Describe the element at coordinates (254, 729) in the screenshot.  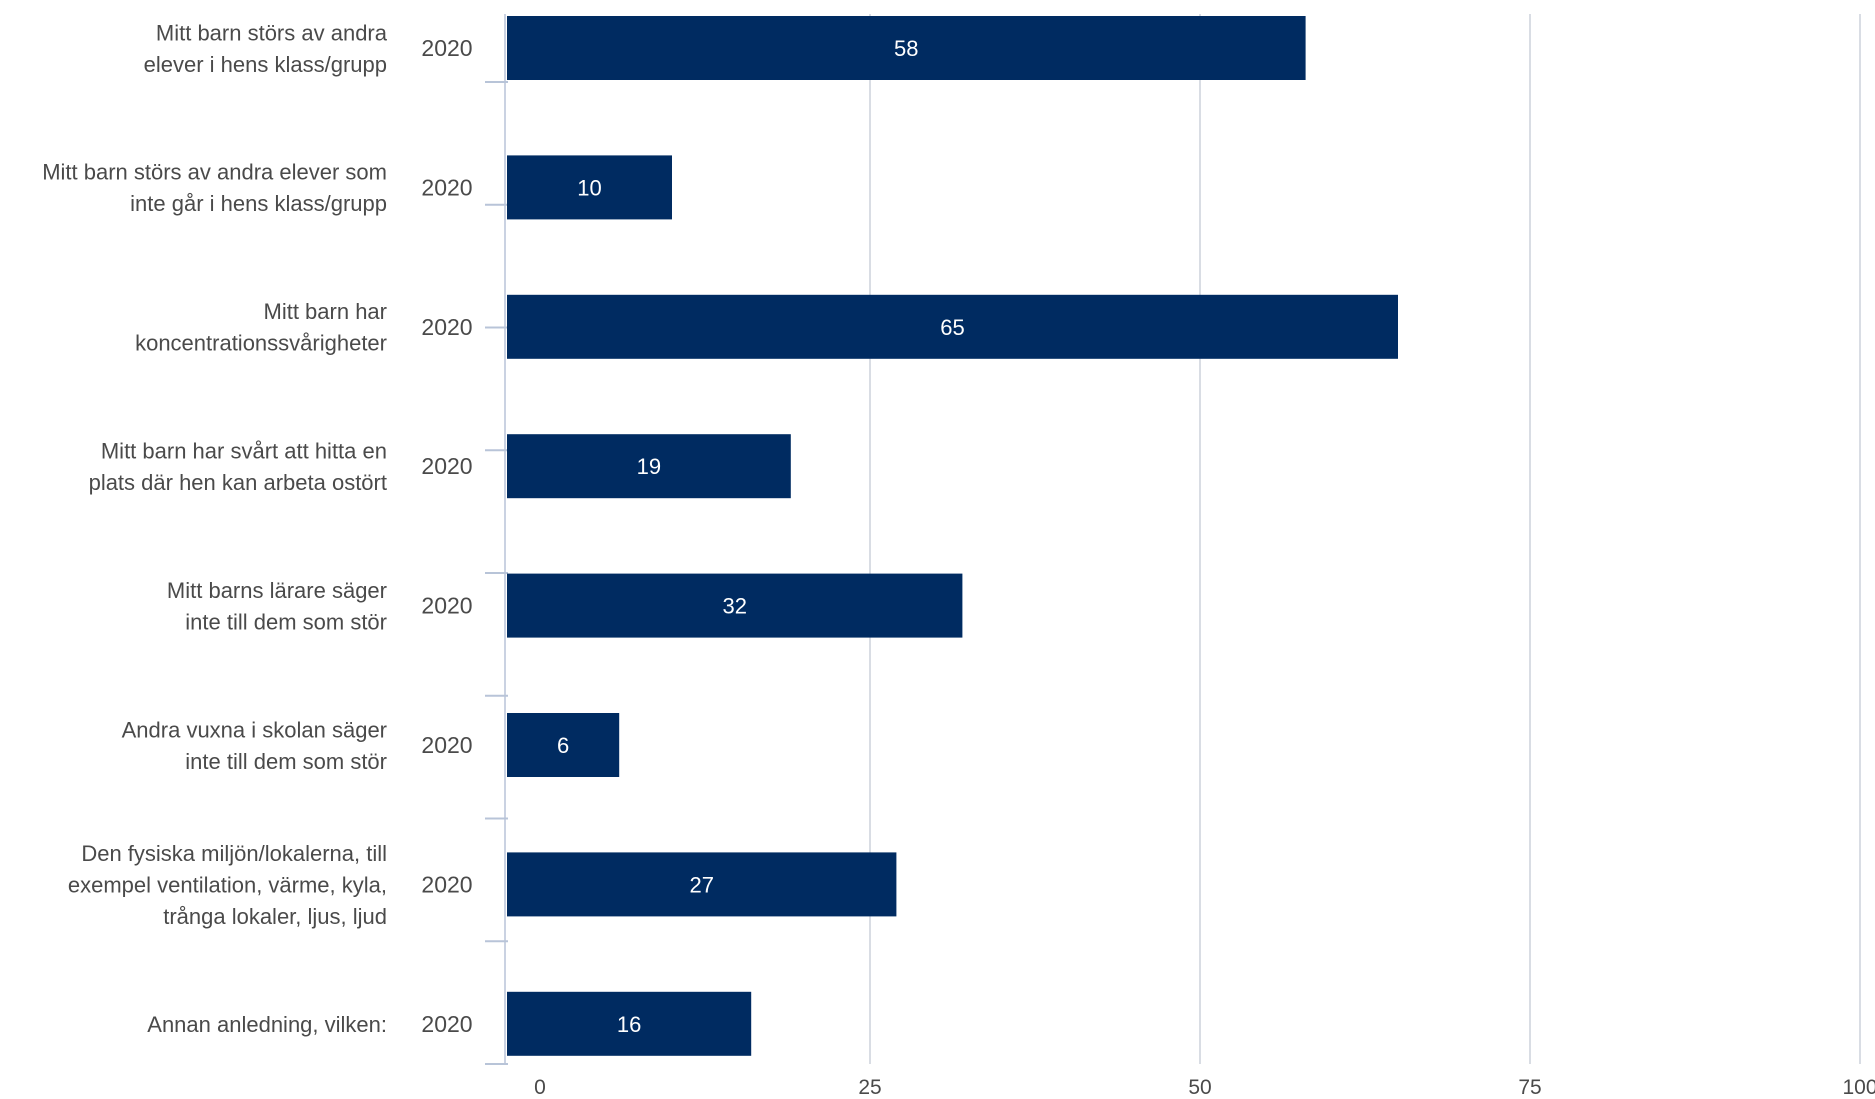
I see `category-label-line: Andra vuxna i skolan säger` at that location.